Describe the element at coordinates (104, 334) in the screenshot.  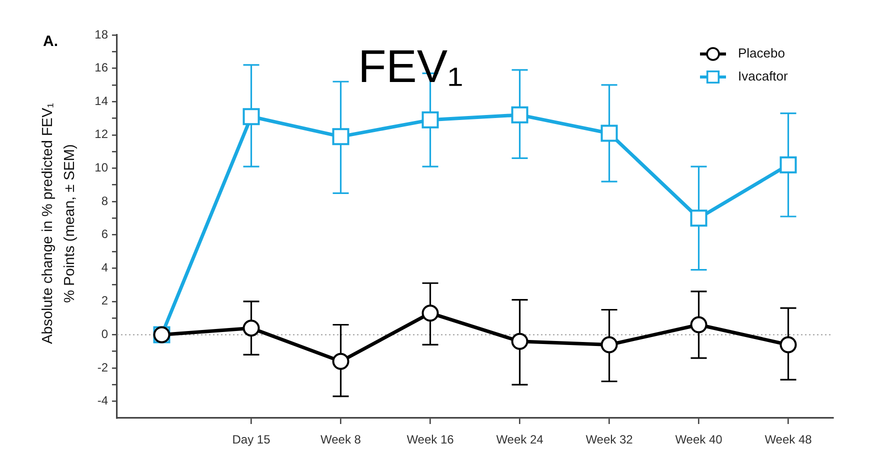
I see `y-tick-label: 0` at that location.